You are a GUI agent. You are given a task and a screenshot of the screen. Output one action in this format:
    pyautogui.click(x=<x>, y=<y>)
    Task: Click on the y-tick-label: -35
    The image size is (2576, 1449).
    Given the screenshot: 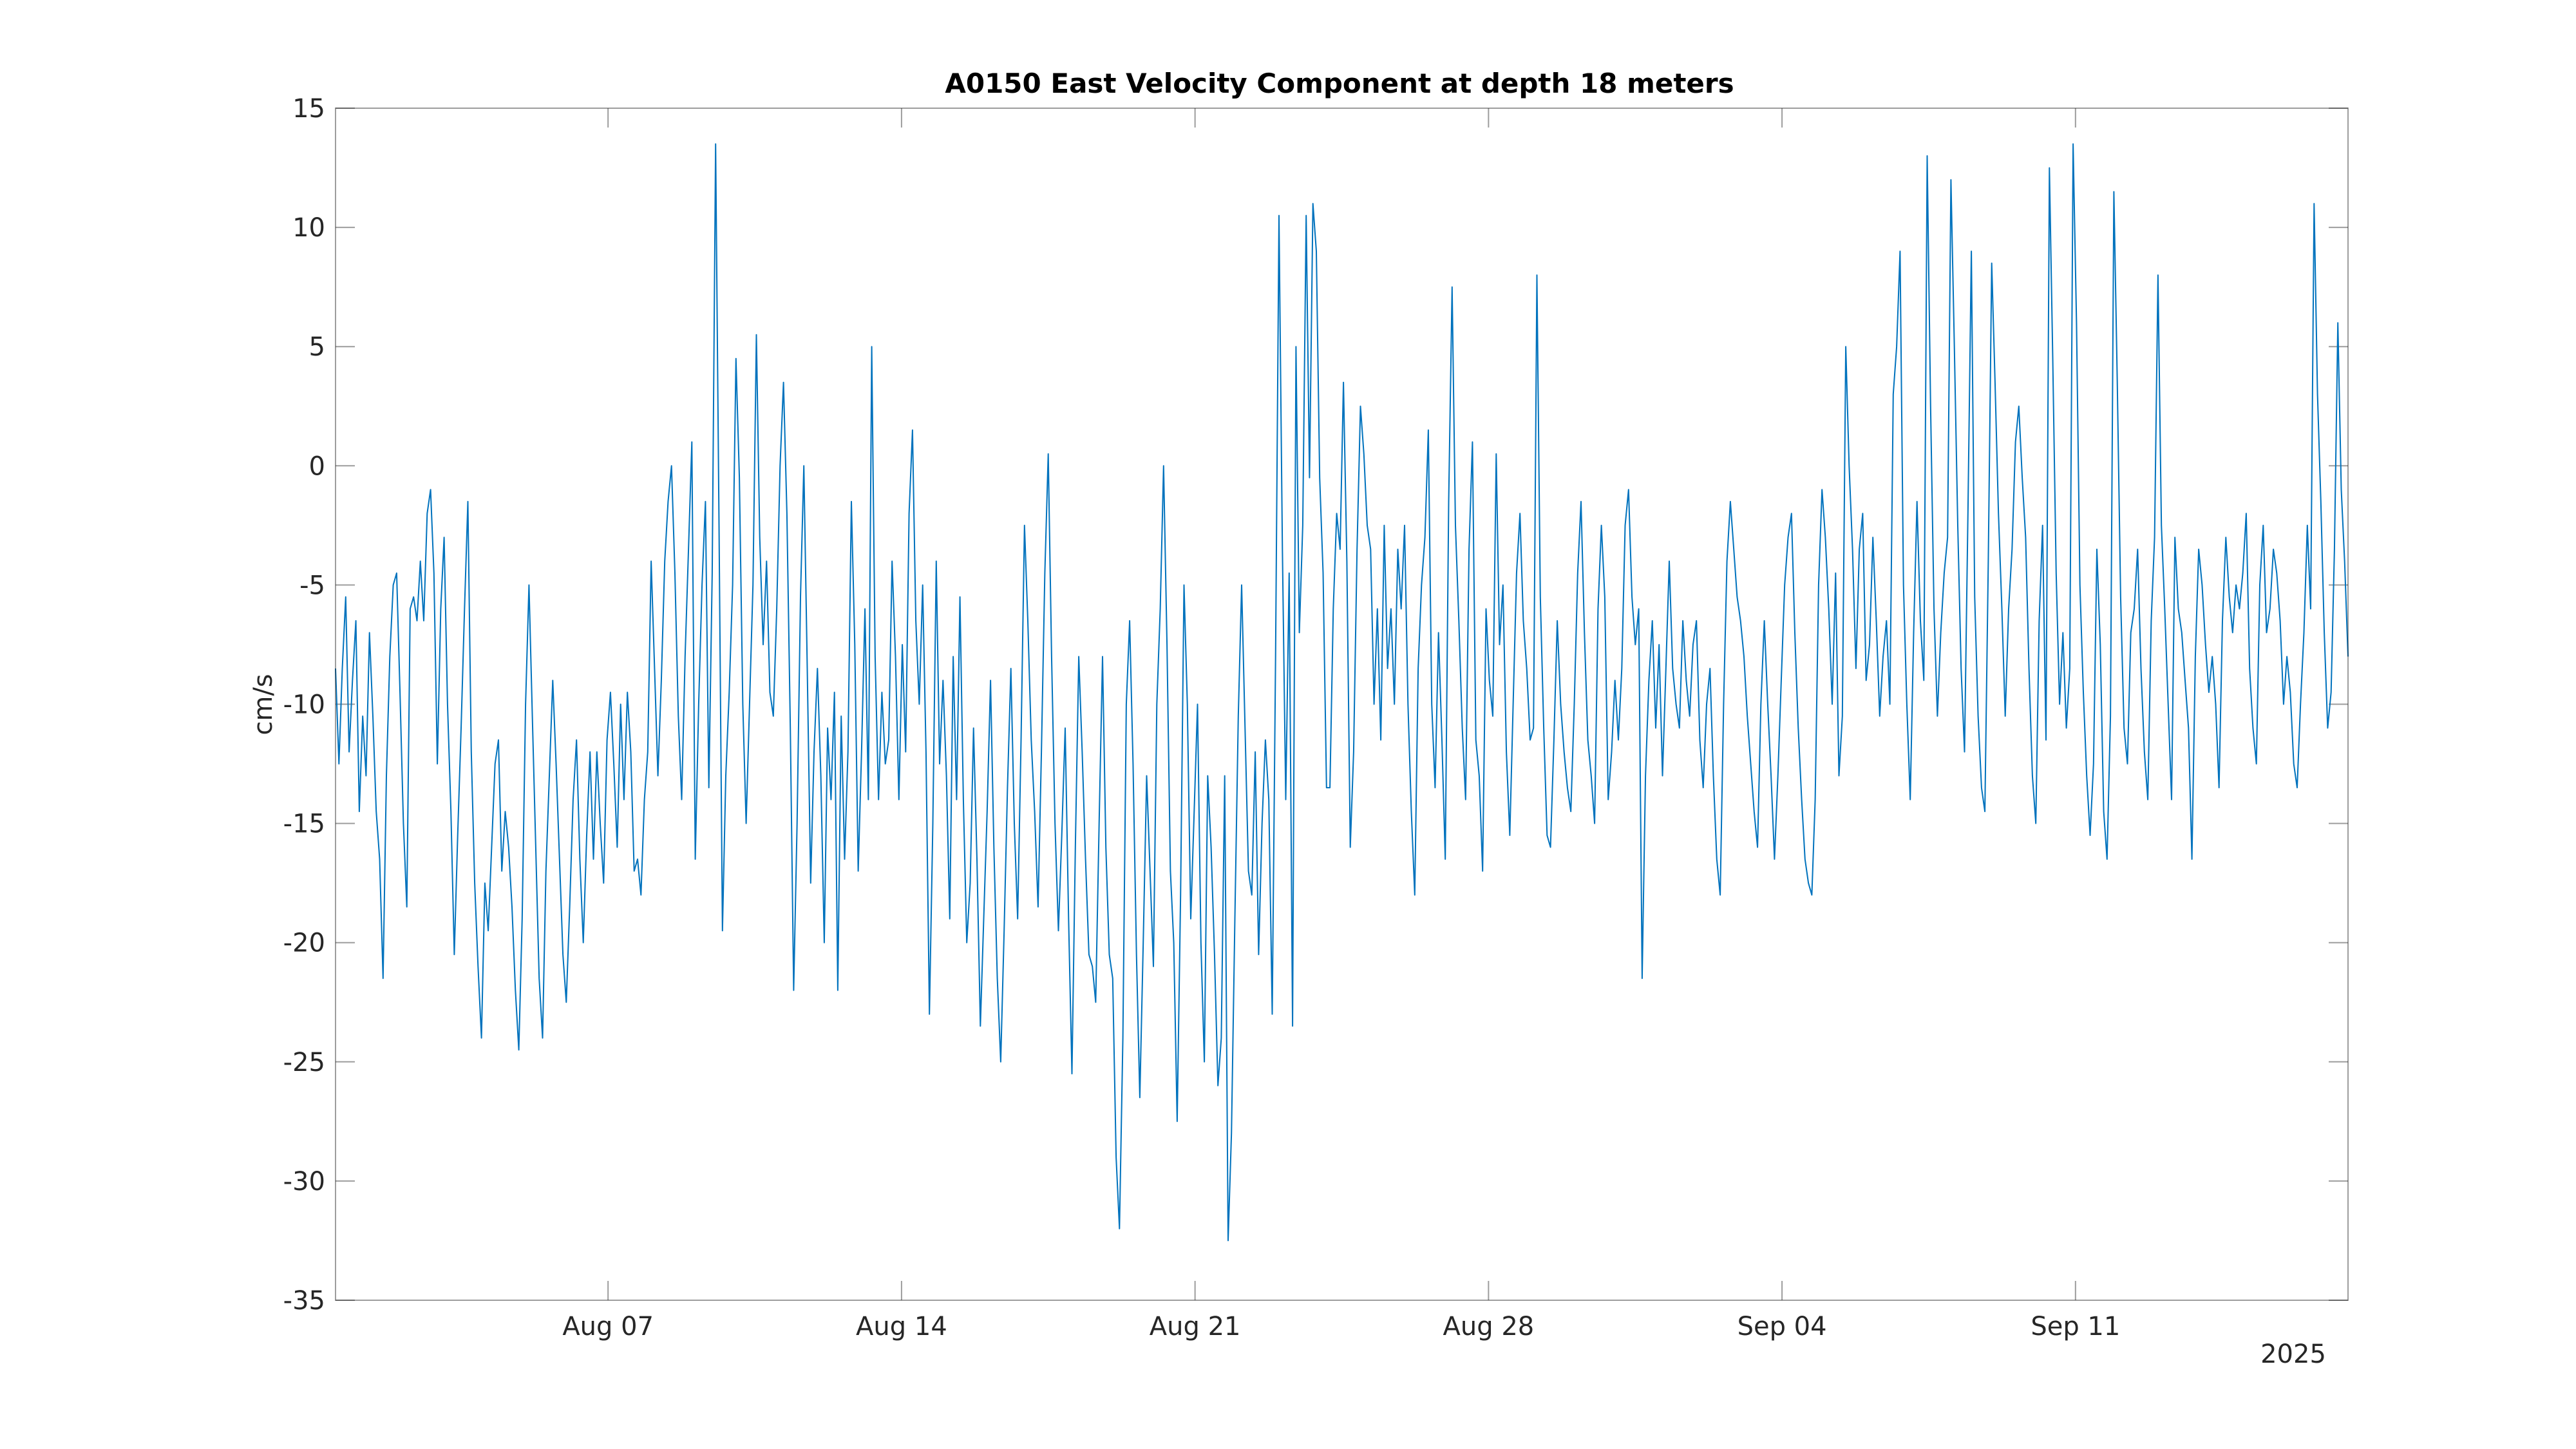 What is the action you would take?
    pyautogui.click(x=304, y=1301)
    